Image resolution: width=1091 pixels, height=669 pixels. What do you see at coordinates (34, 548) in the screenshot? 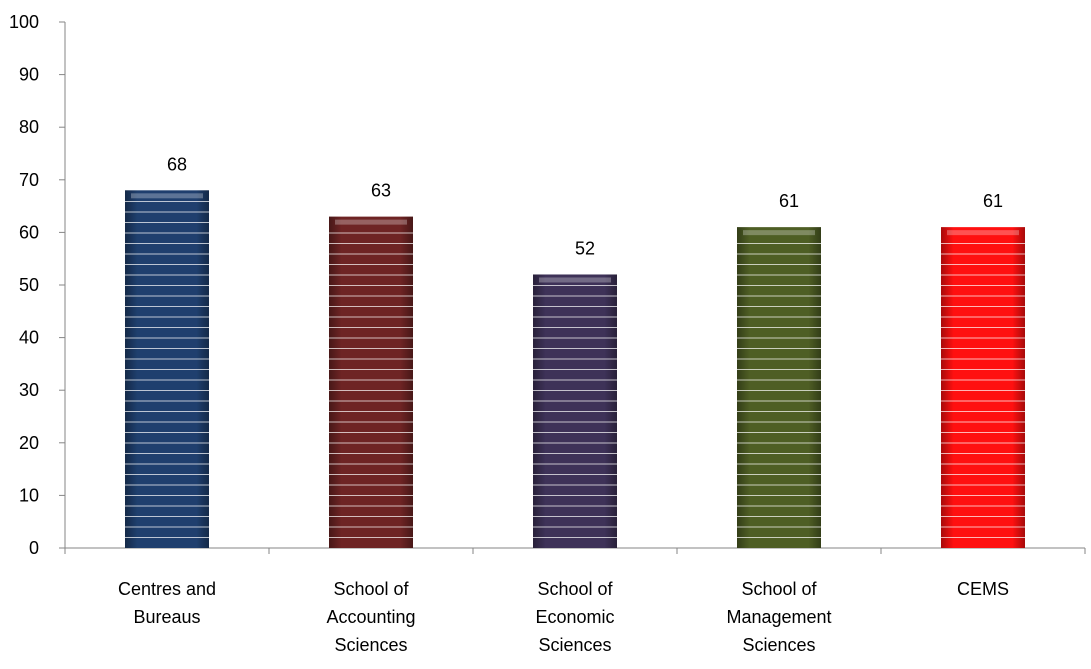
I see `y-tick-label: 0` at bounding box center [34, 548].